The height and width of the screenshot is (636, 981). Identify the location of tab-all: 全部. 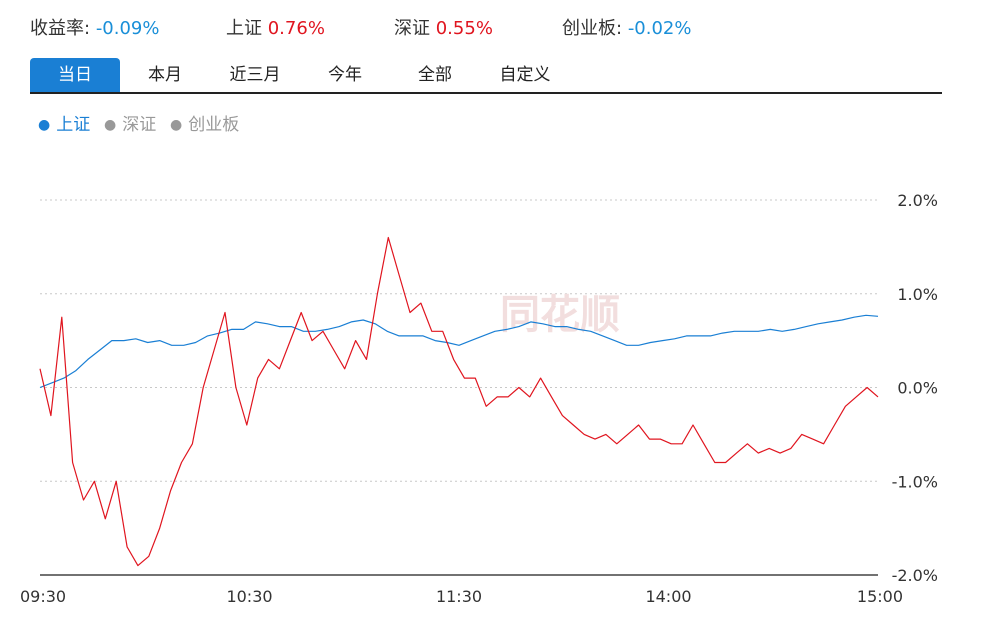
(435, 75).